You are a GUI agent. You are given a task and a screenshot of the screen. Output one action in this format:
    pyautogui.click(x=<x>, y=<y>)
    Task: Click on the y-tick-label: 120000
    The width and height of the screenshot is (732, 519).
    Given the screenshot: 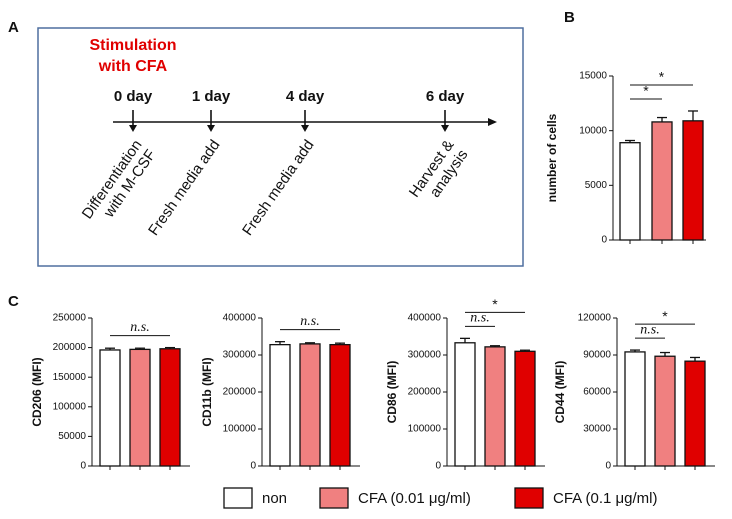 What is the action you would take?
    pyautogui.click(x=595, y=318)
    